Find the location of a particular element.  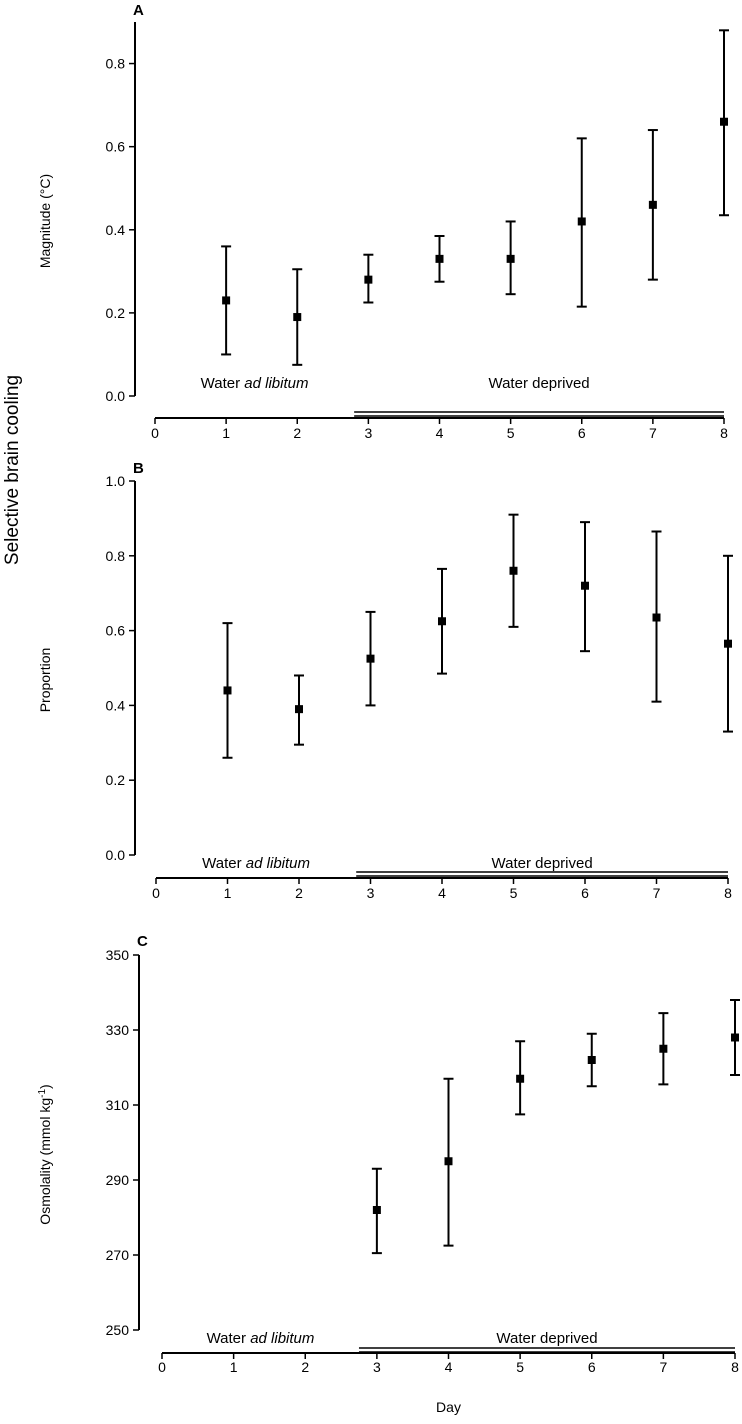

x-axis-label: Day is located at coordinates (448, 1407).